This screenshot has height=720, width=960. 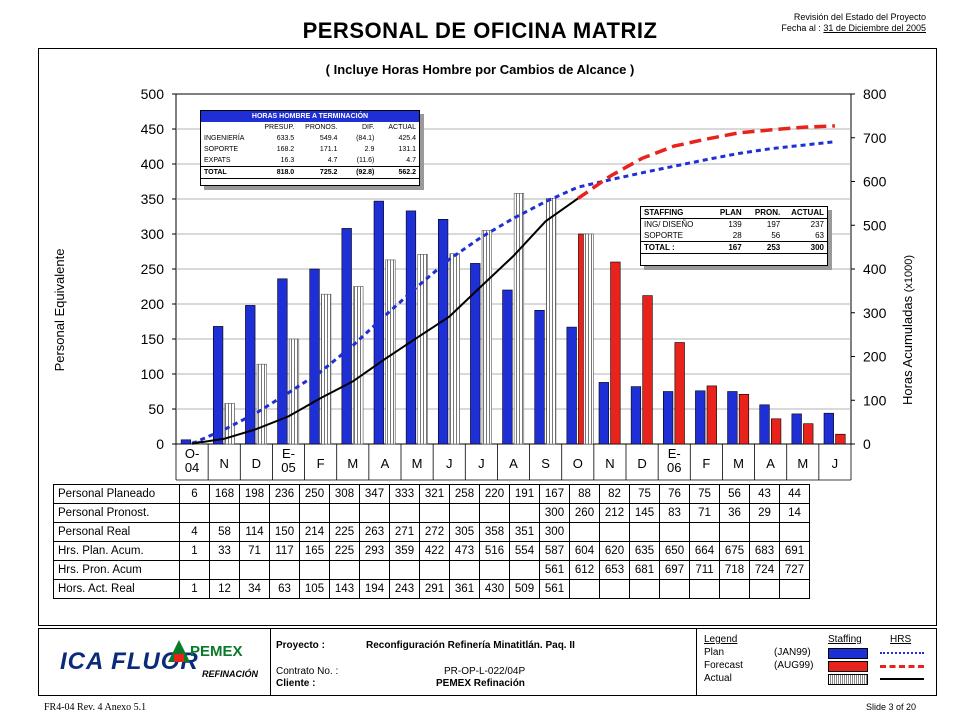 What do you see at coordinates (554, 494) in the screenshot?
I see `table-cell: 167` at bounding box center [554, 494].